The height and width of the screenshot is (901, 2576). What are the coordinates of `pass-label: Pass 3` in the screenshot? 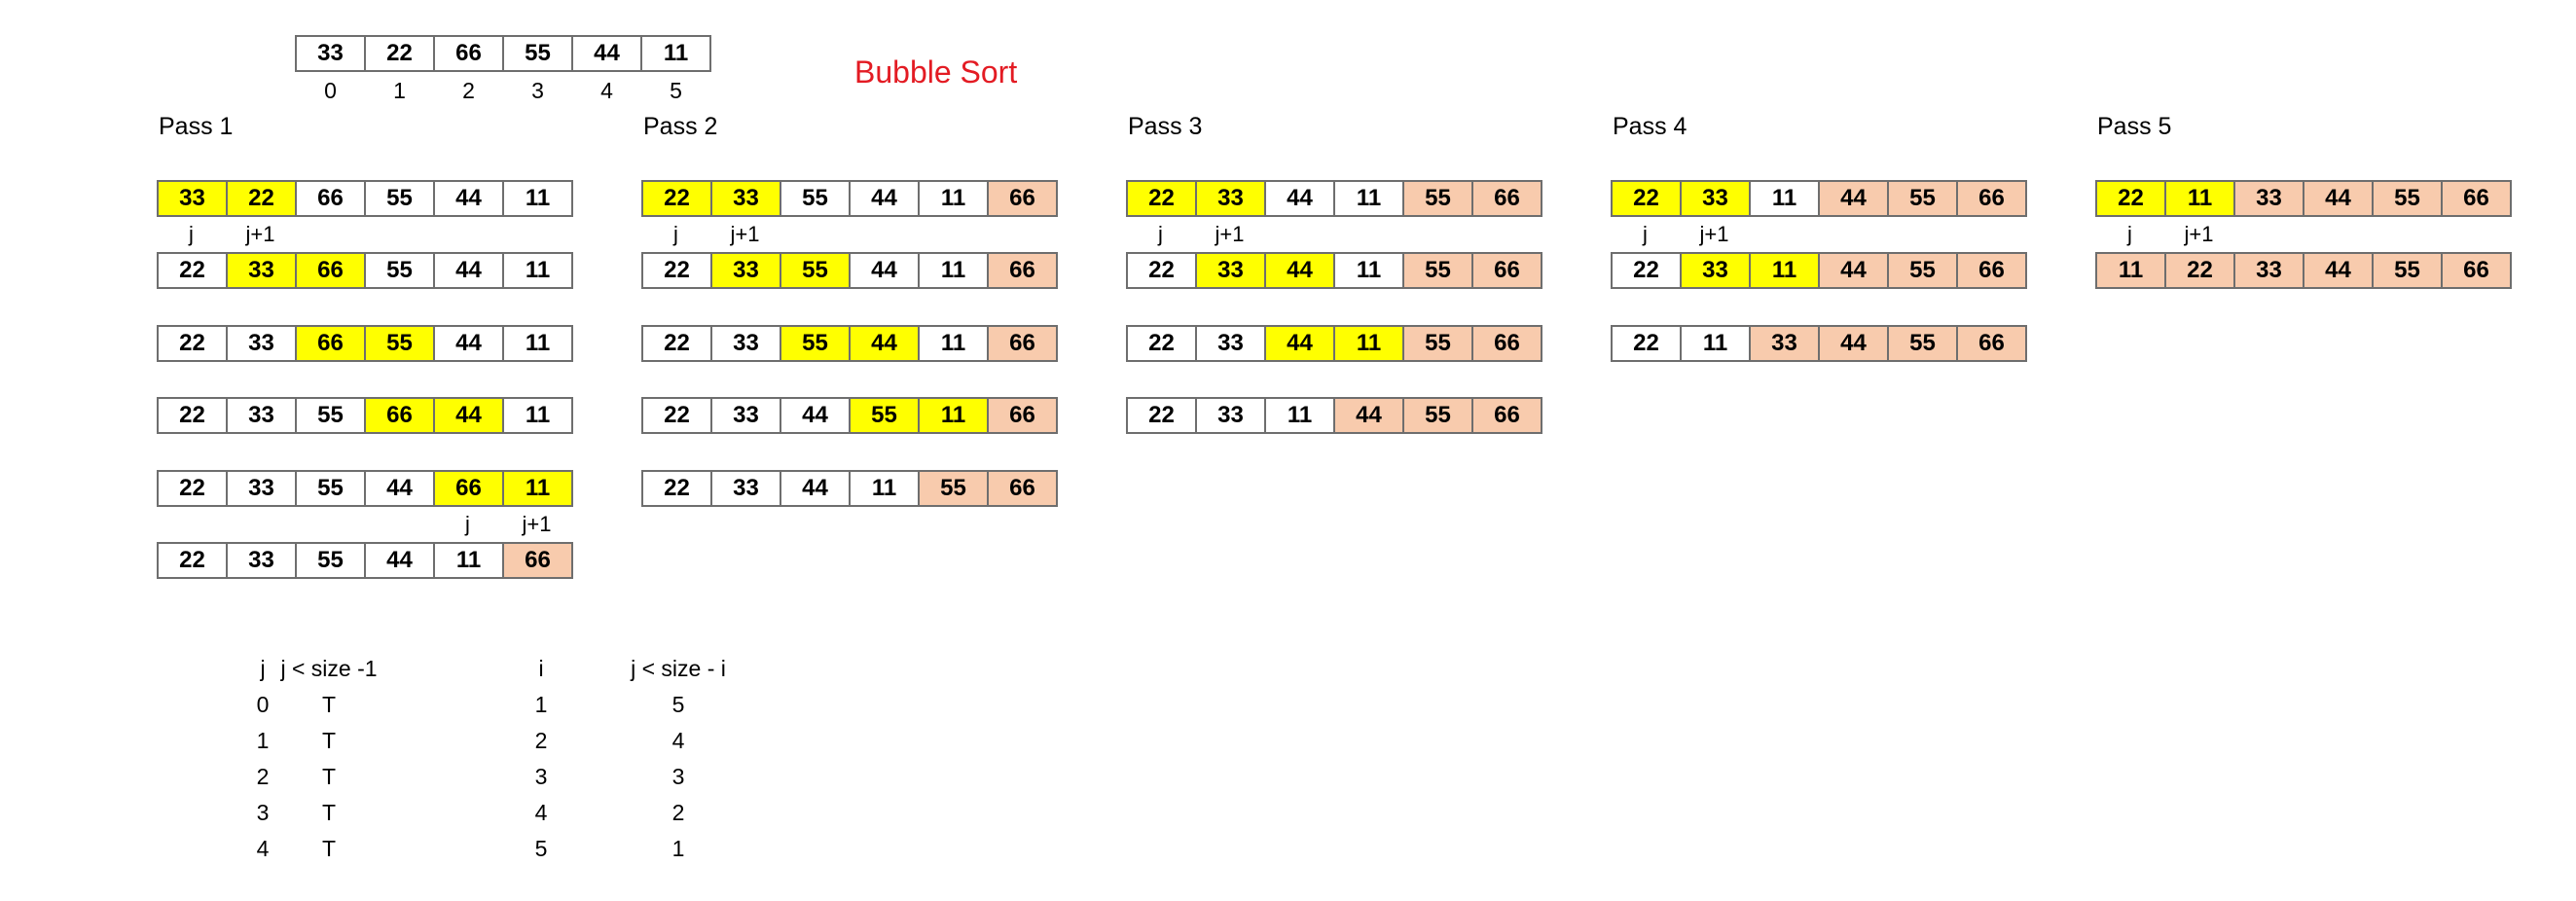 It's located at (1165, 127).